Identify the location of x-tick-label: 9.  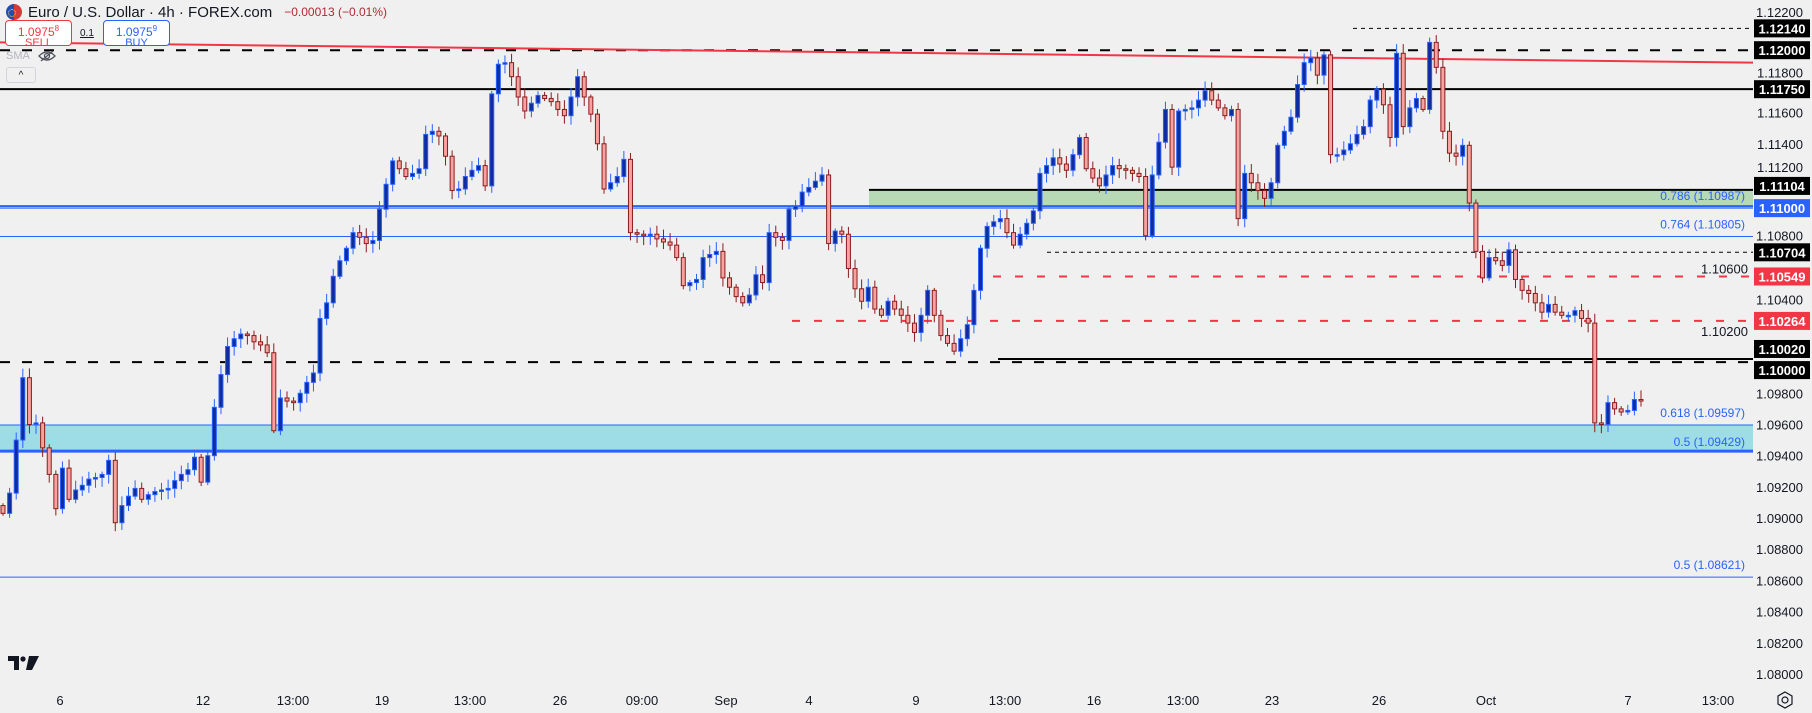
(915, 700).